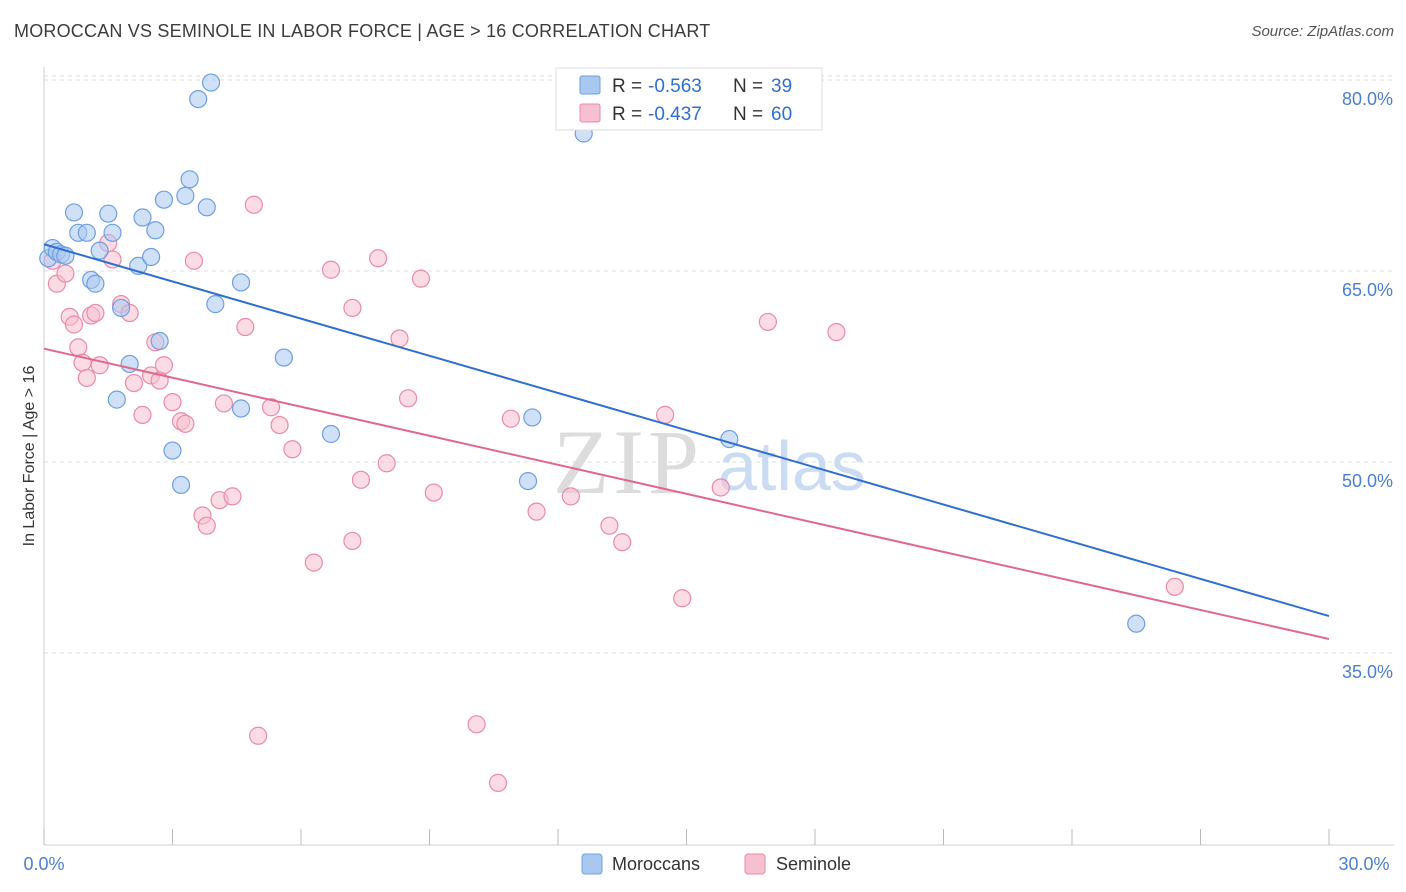 The image size is (1406, 892). I want to click on legend-swatch-seminole, so click(755, 864).